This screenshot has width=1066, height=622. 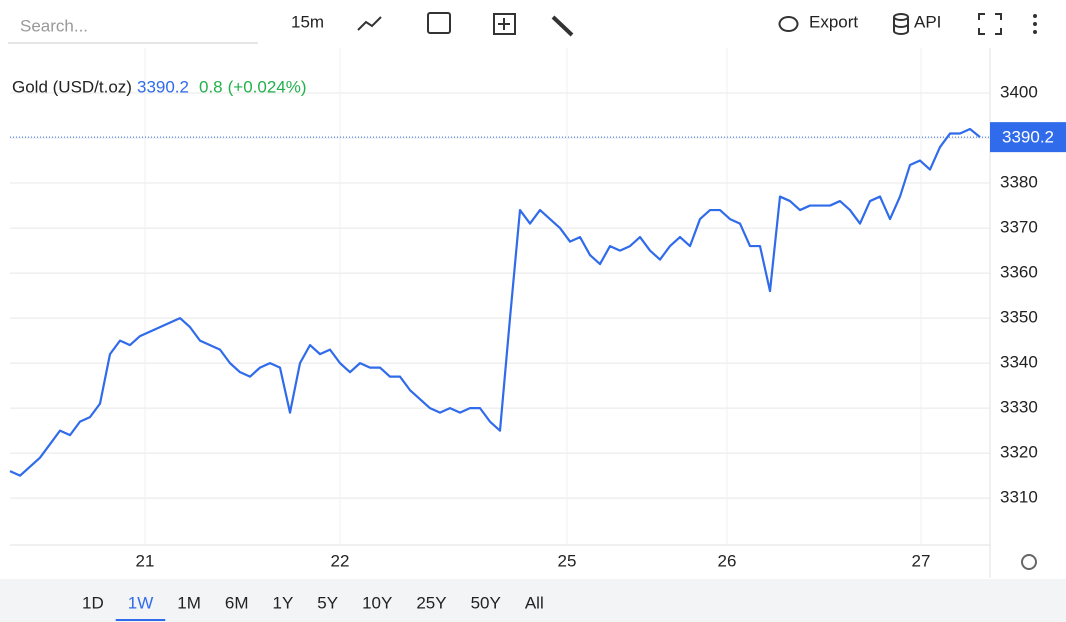 I want to click on settings-icon, so click(x=1029, y=562).